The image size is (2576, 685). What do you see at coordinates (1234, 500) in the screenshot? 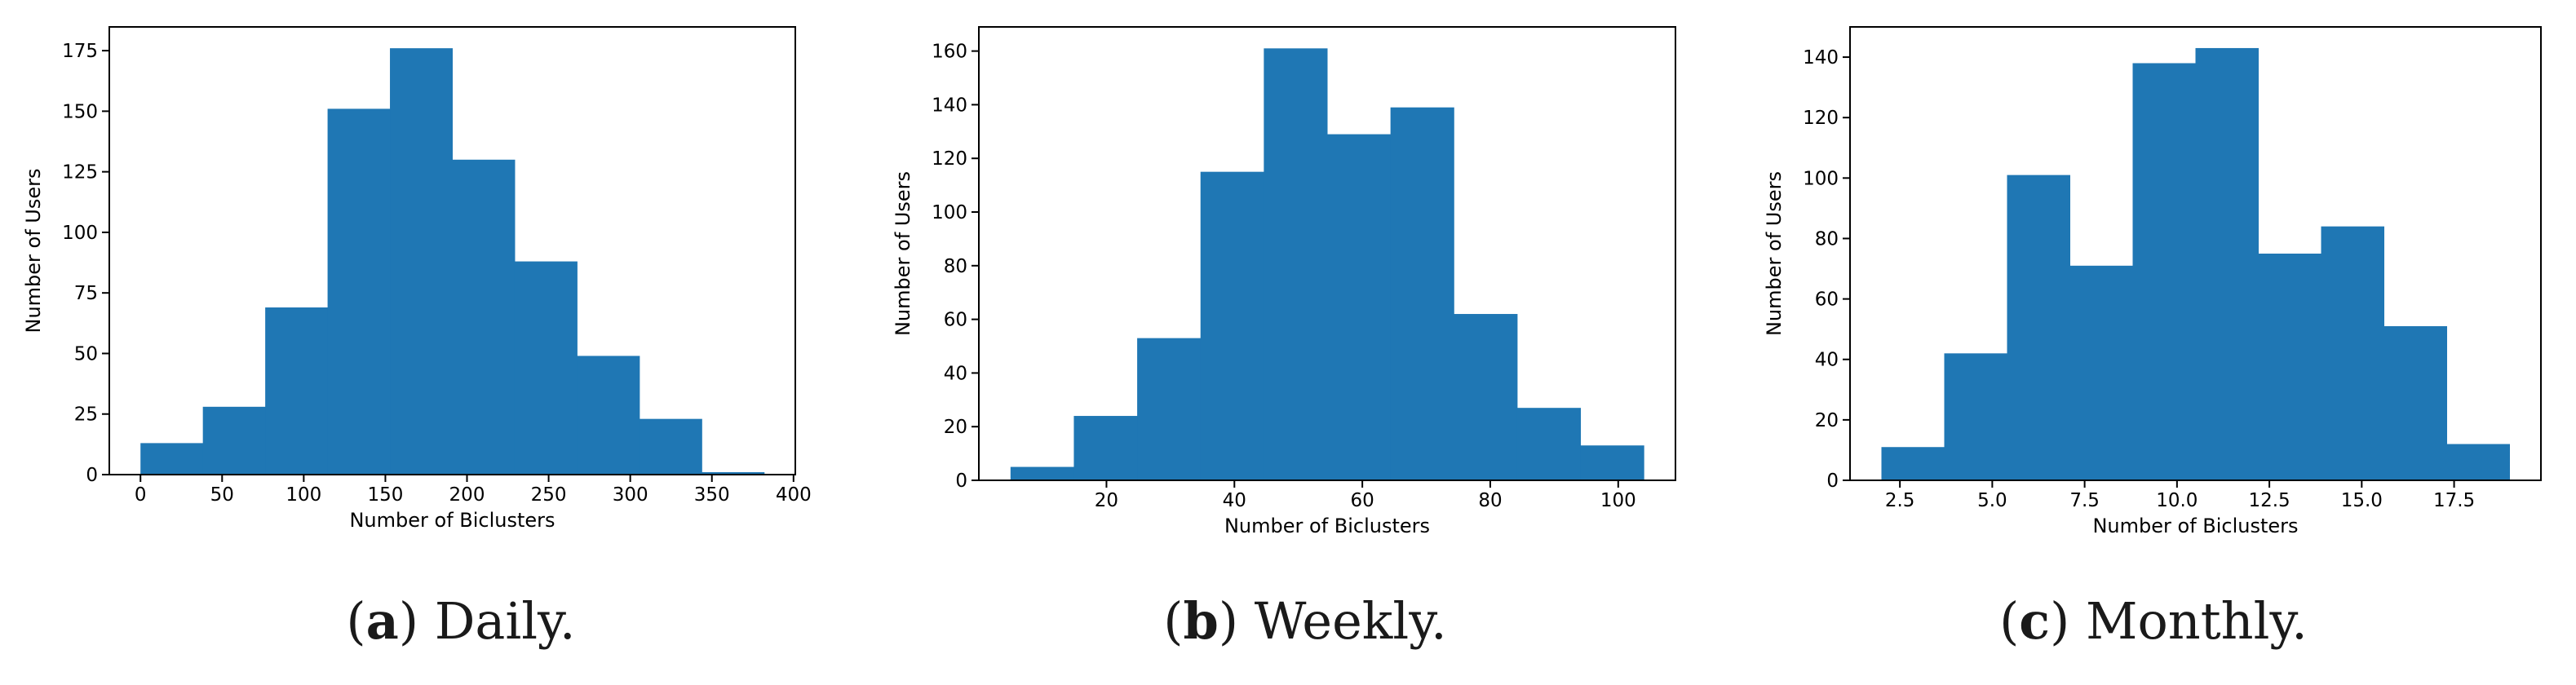
I see `x-tick-label: 40` at bounding box center [1234, 500].